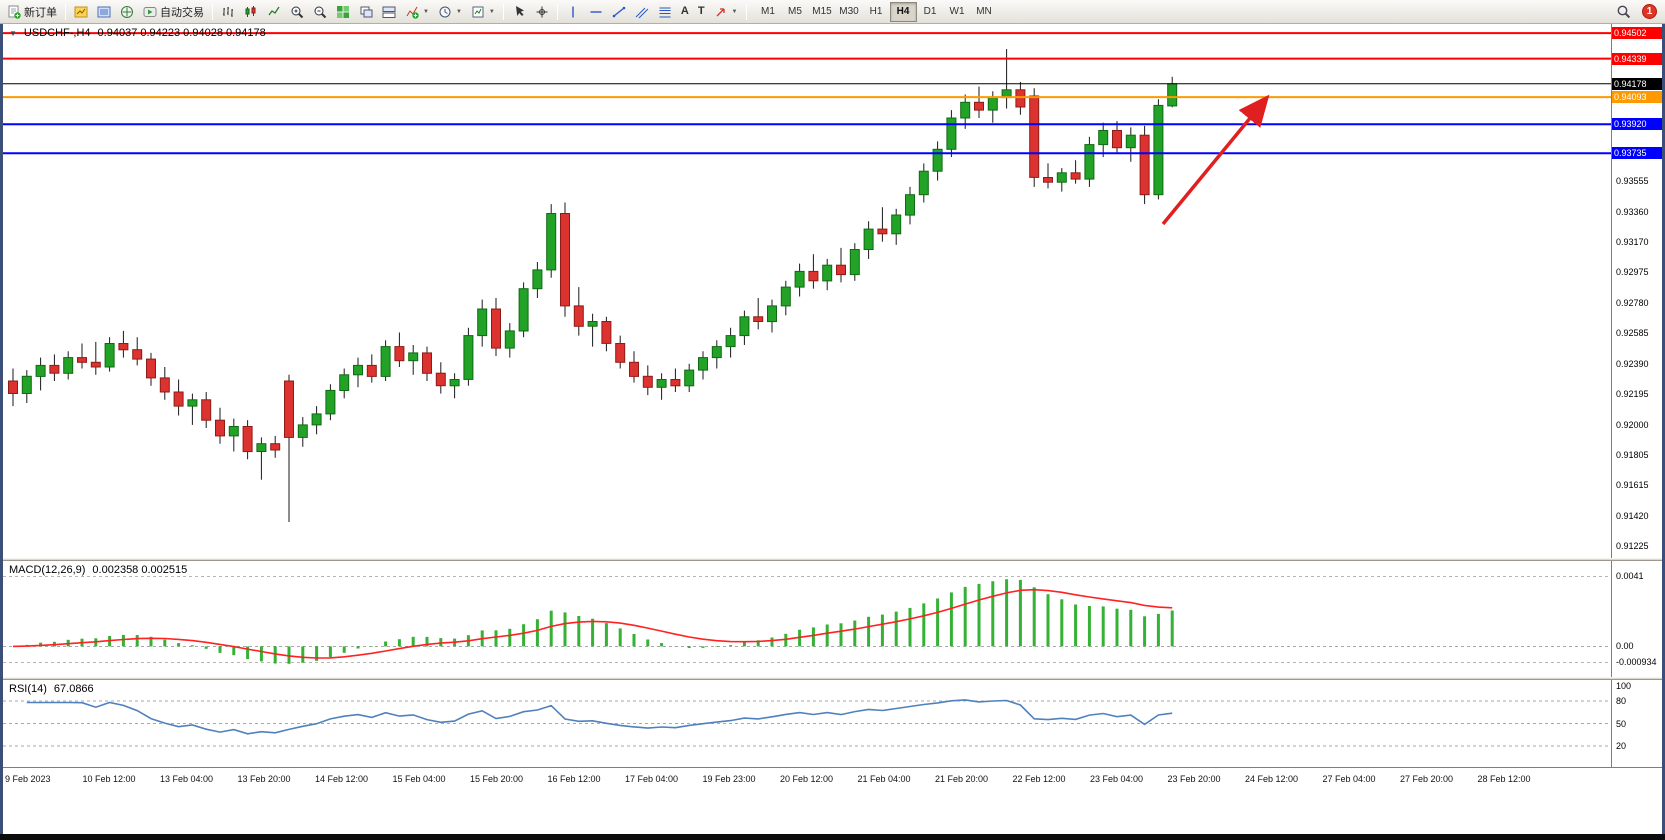 The image size is (1665, 840). What do you see at coordinates (542, 11) in the screenshot?
I see `crosshair-tool-button` at bounding box center [542, 11].